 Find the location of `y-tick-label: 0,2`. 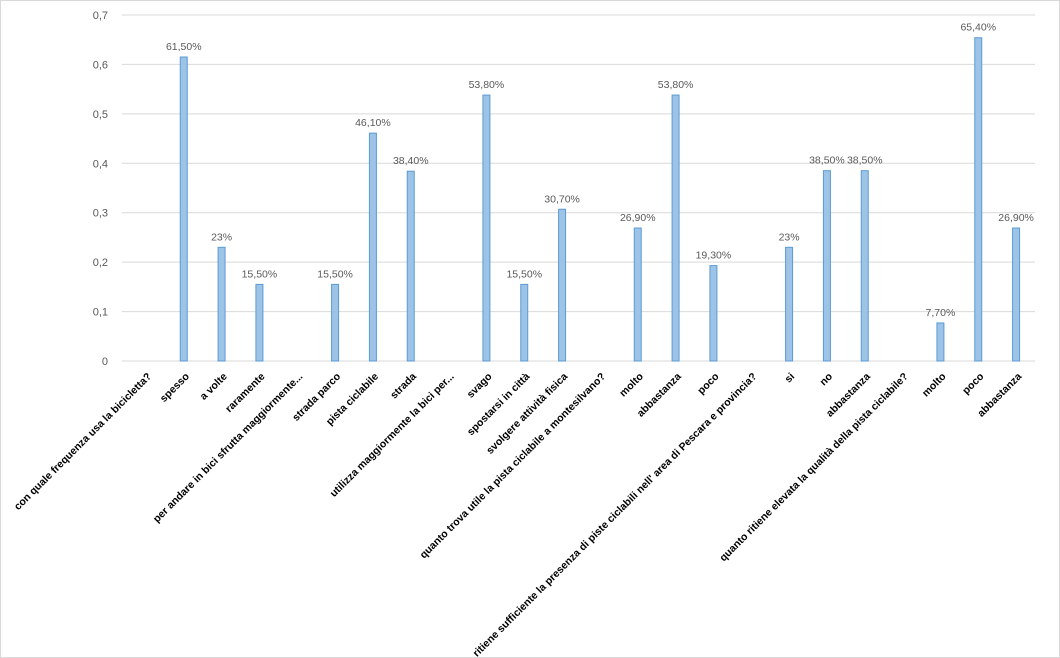

y-tick-label: 0,2 is located at coordinates (100, 263).